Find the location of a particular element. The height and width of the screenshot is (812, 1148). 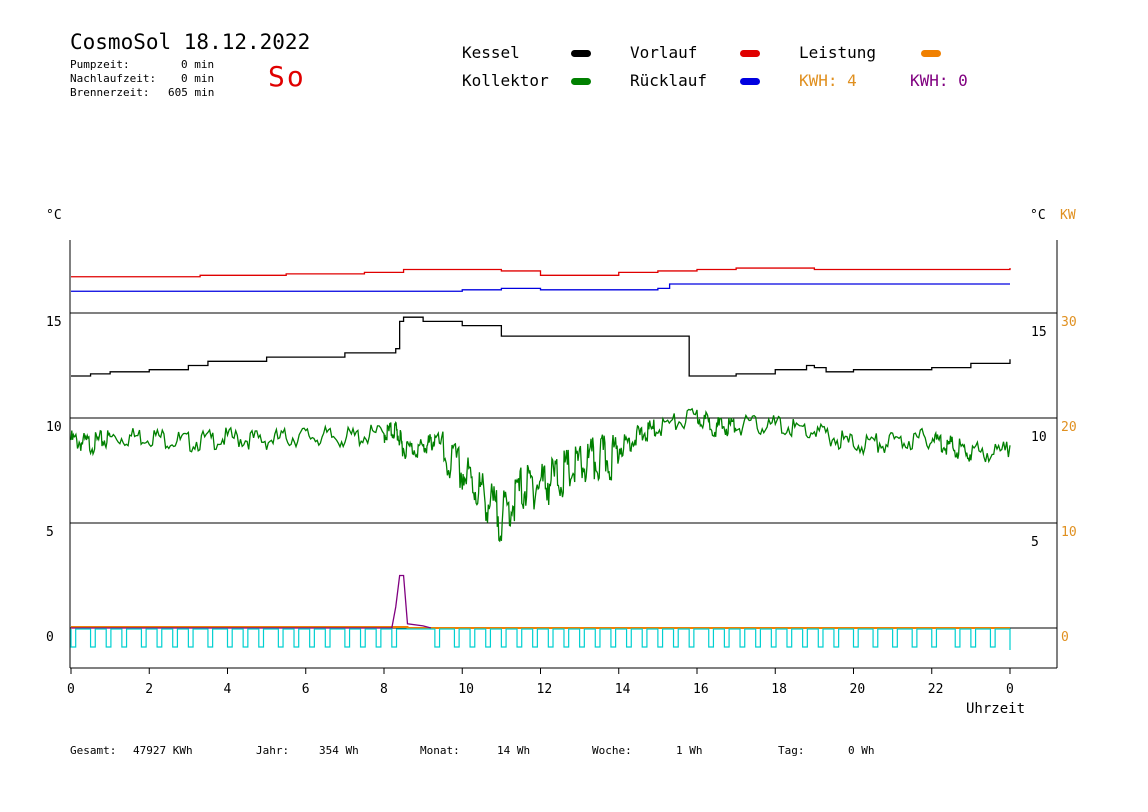

legend-kwh2-label: KWH: 0 is located at coordinates (939, 80).